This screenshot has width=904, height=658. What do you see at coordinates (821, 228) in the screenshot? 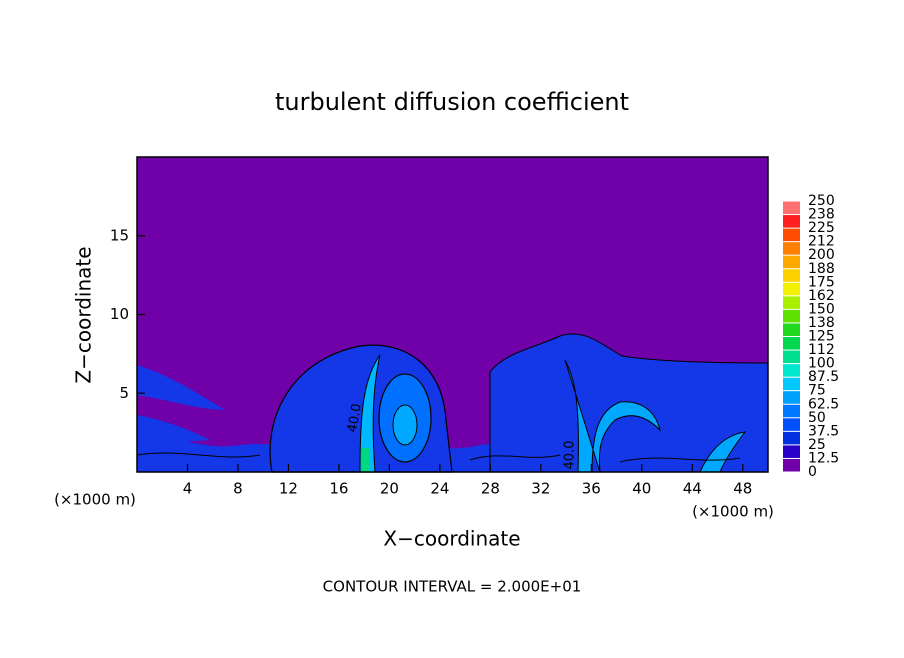
I see `colorbar-label: 225` at bounding box center [821, 228].